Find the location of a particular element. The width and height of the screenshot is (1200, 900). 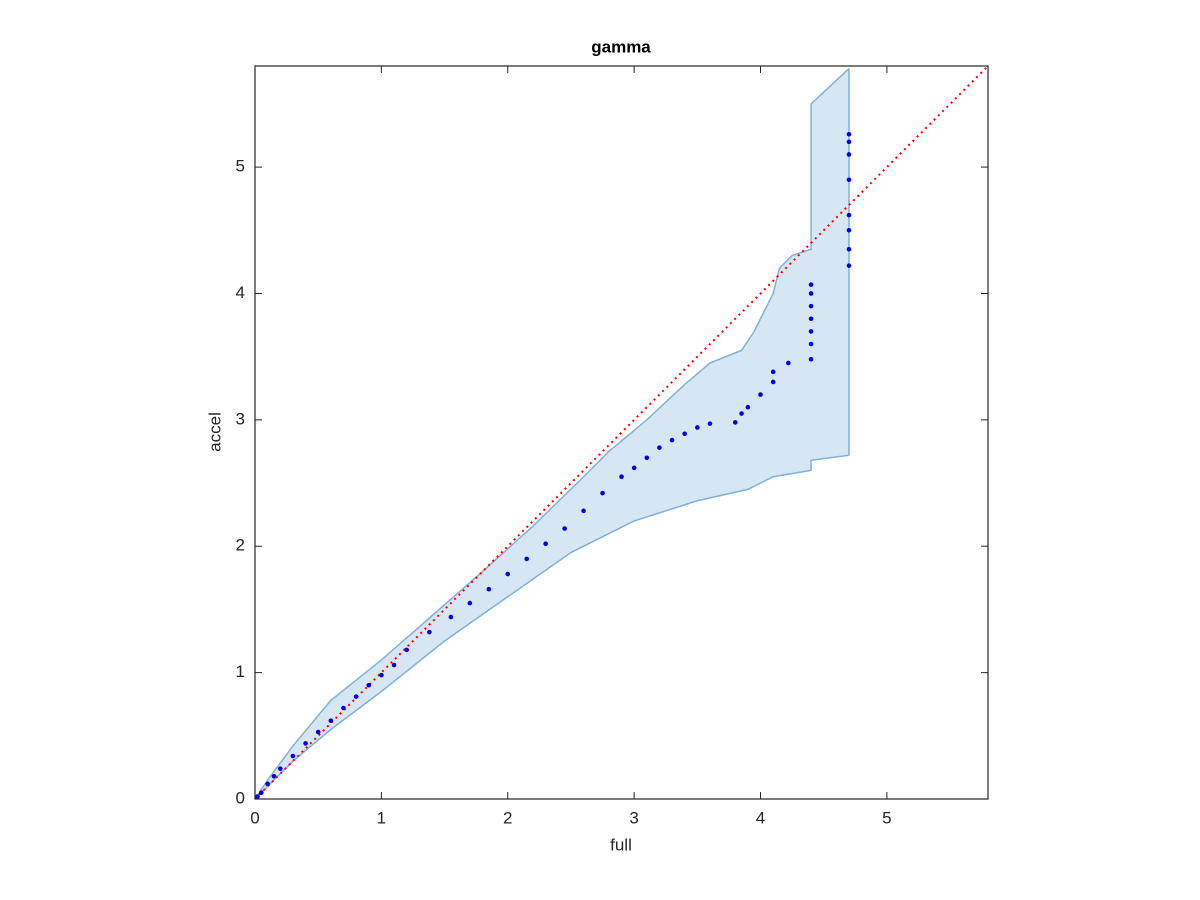

y-axis-label: accel is located at coordinates (214, 432).